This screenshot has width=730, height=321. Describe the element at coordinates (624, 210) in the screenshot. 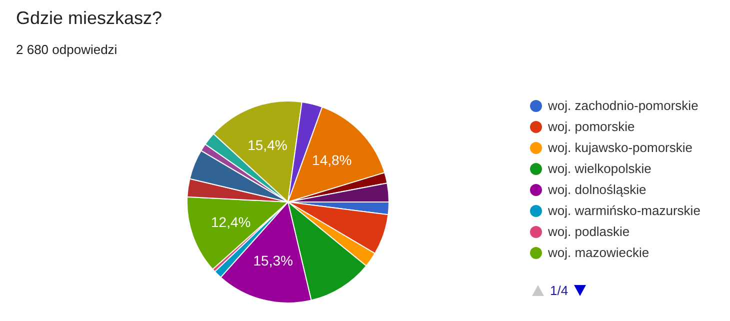

I see `legend-label: woj. warmińsko-mazurskie` at that location.